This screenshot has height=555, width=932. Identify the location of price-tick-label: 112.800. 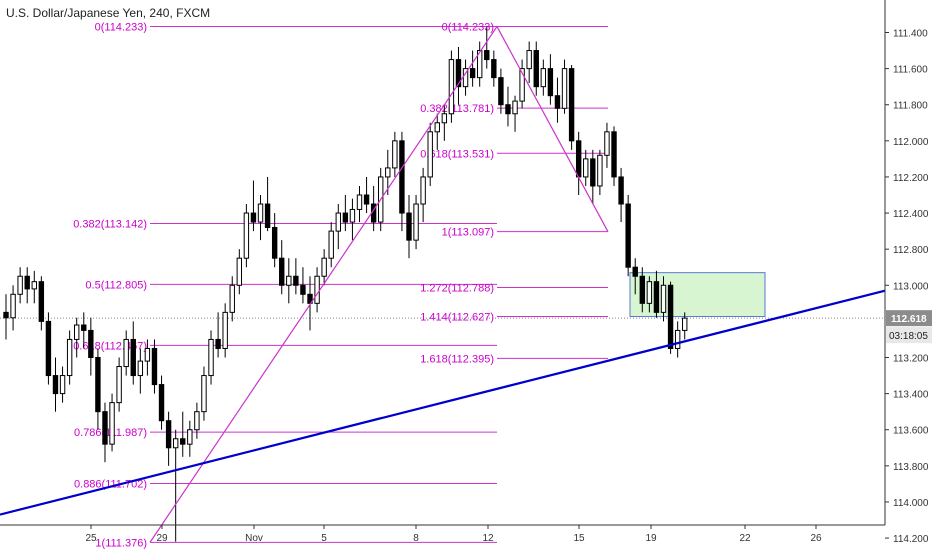
(911, 250).